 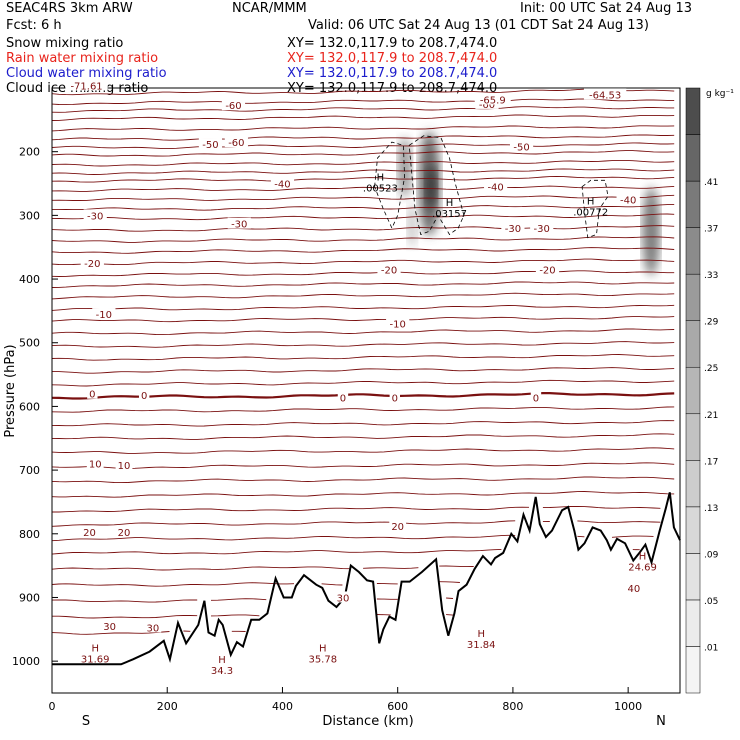 I want to click on svg-text: 34.3, so click(x=222, y=671).